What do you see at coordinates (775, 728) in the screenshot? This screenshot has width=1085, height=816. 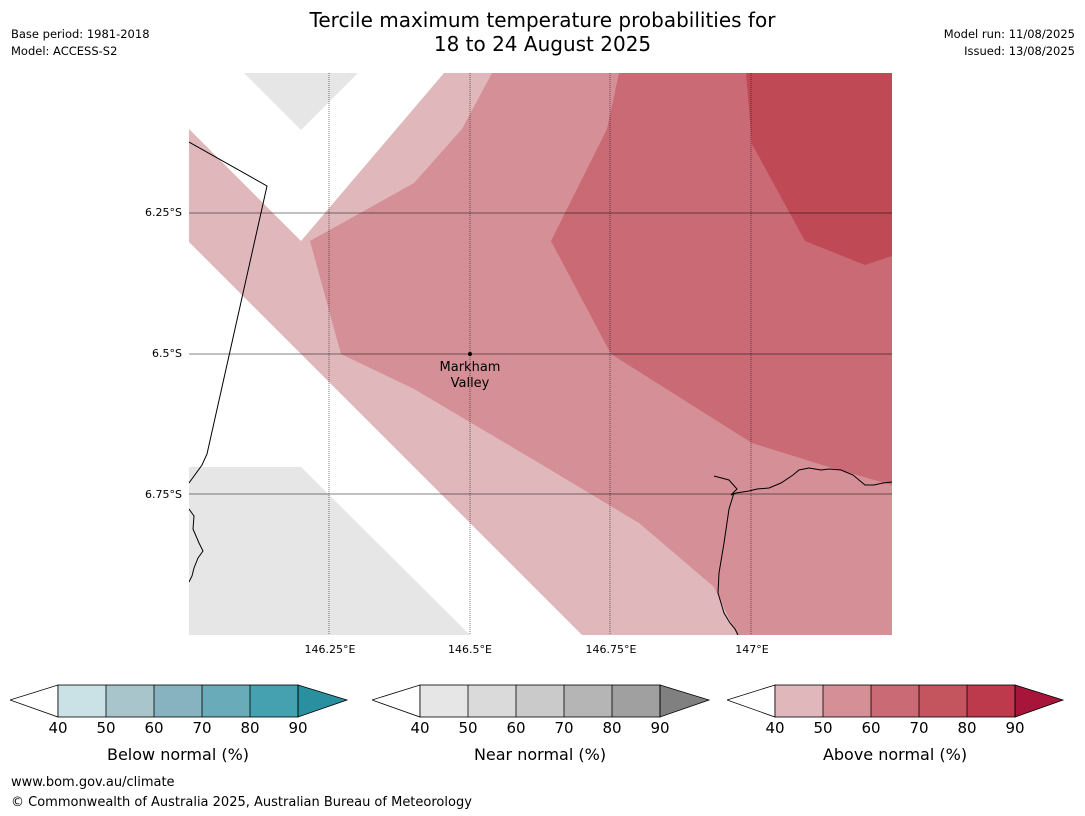 I see `colorbar-above-tick: 40` at bounding box center [775, 728].